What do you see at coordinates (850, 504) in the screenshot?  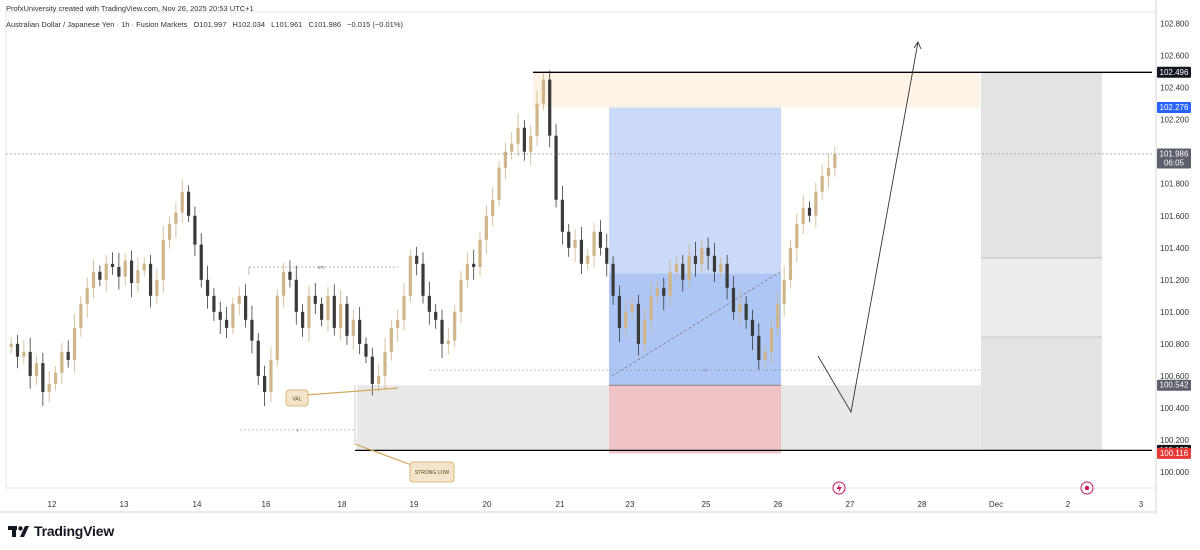 I see `x-tick-label-11: 27` at bounding box center [850, 504].